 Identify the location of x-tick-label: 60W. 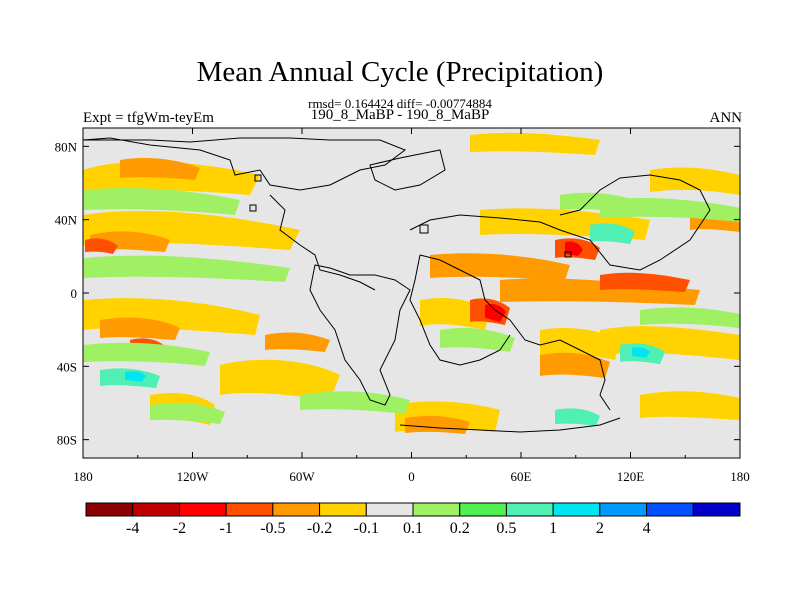
(302, 476).